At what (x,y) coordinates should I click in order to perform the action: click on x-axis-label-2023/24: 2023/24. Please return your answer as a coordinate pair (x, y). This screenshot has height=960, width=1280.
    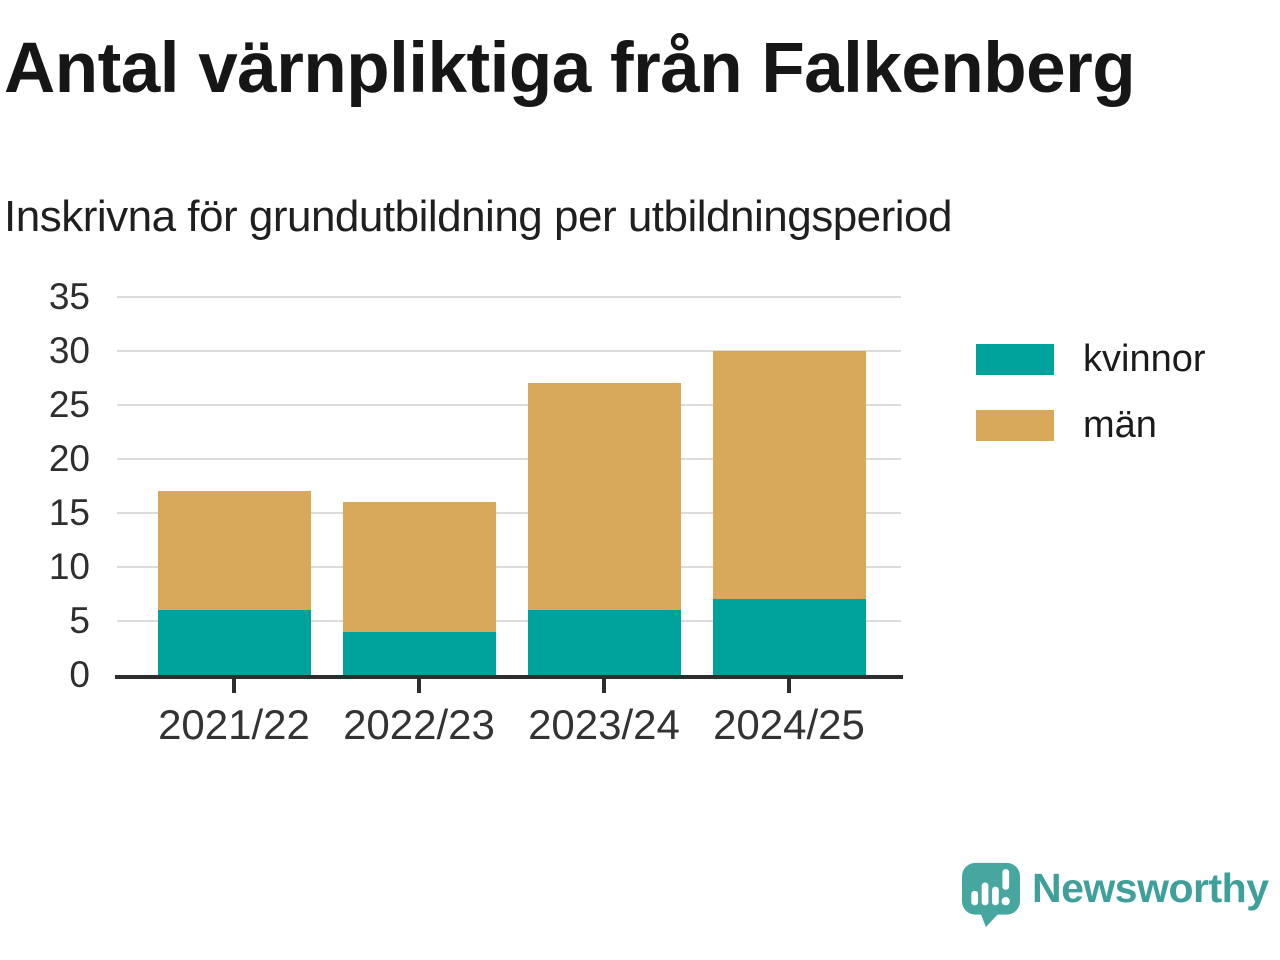
    Looking at the image, I should click on (604, 724).